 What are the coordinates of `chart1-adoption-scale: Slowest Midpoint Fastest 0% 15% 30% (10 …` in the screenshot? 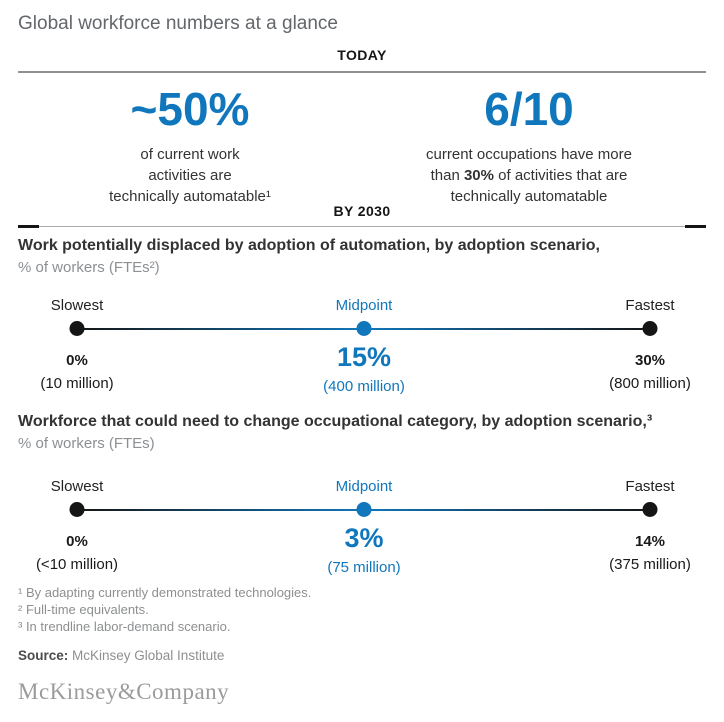 It's located at (362, 347).